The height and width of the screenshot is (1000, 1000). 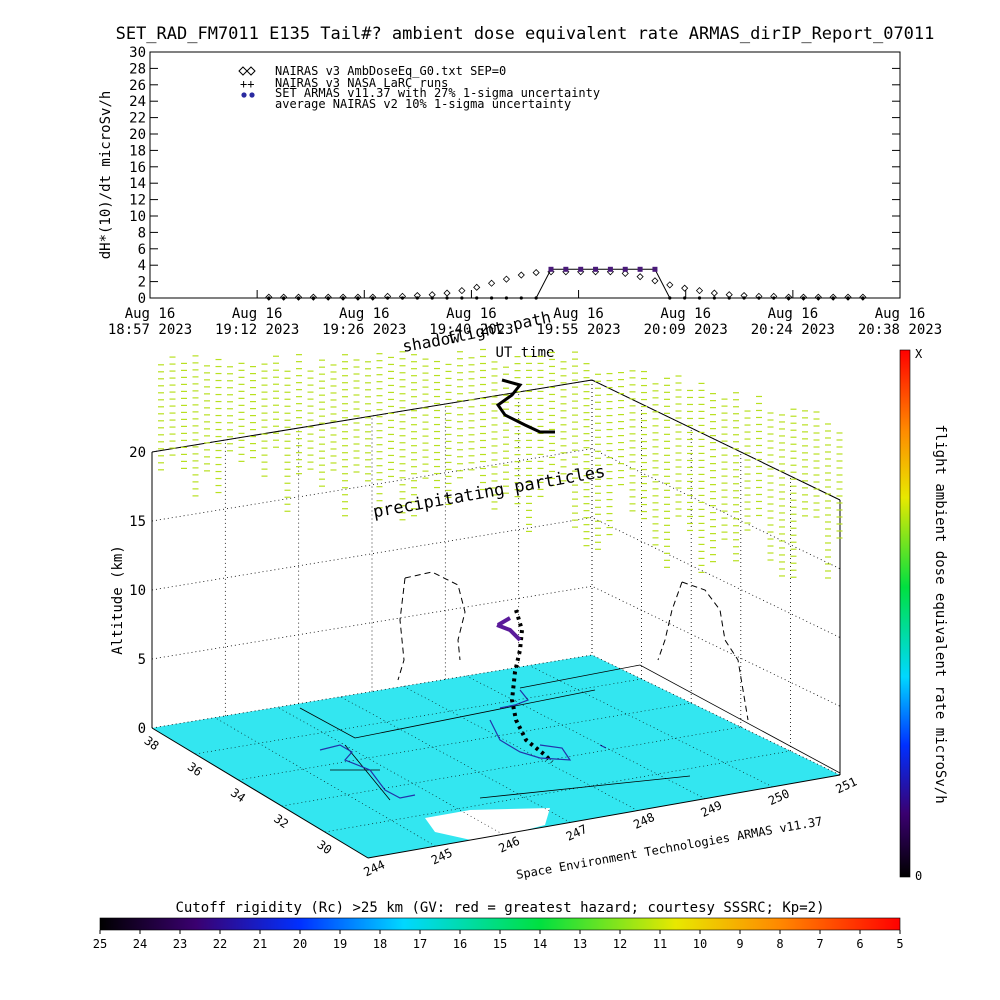 I want to click on annotation-shadow: shadow, so click(x=431, y=341).